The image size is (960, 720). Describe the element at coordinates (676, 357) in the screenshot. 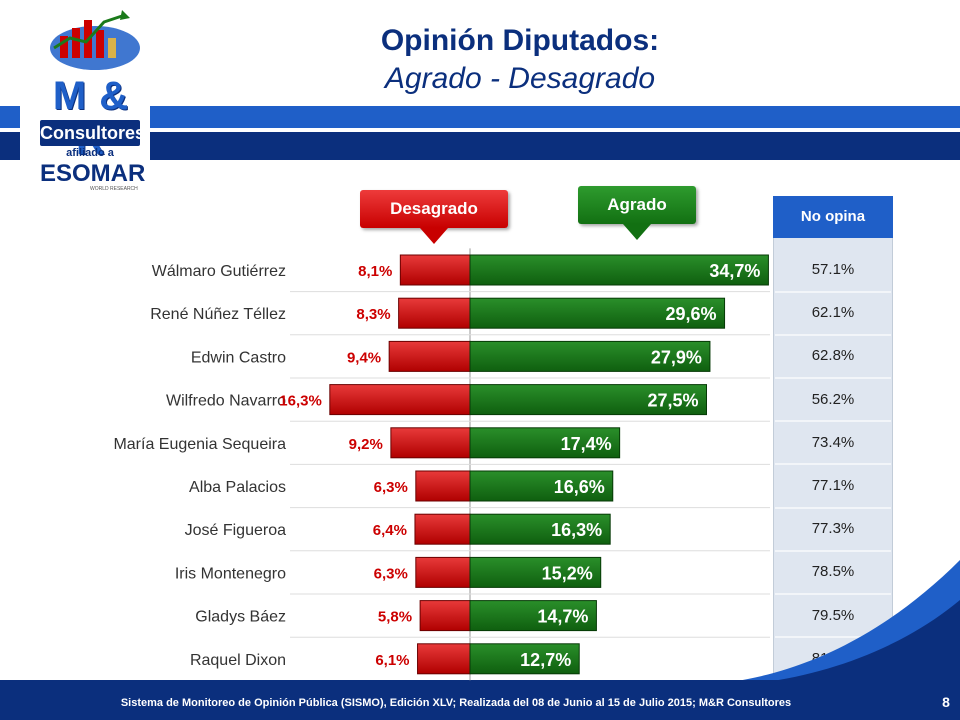

I see `data-label-agrado: 27,9%` at that location.